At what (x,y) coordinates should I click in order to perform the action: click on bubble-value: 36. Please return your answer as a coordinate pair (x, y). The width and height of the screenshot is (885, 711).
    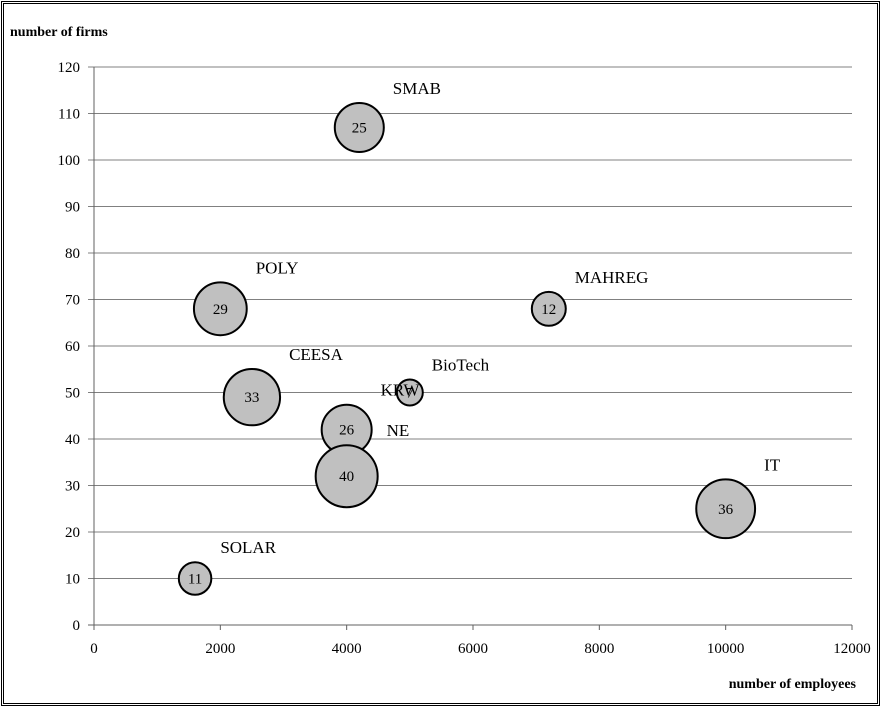
    Looking at the image, I should click on (726, 510).